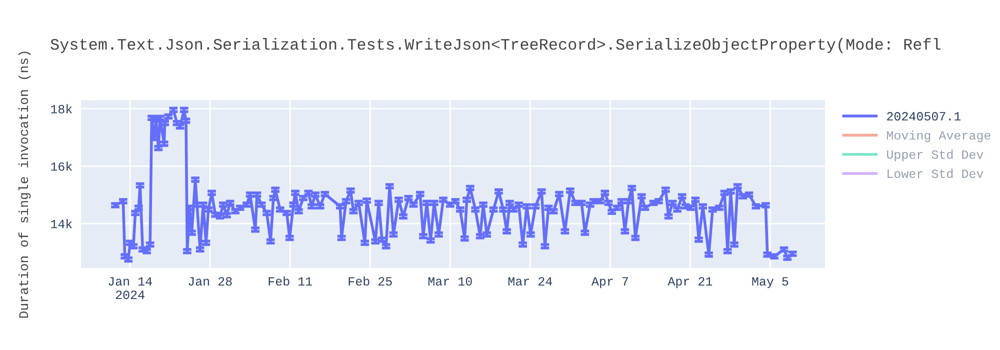  I want to click on x-tick-label: Feb 11, so click(290, 281).